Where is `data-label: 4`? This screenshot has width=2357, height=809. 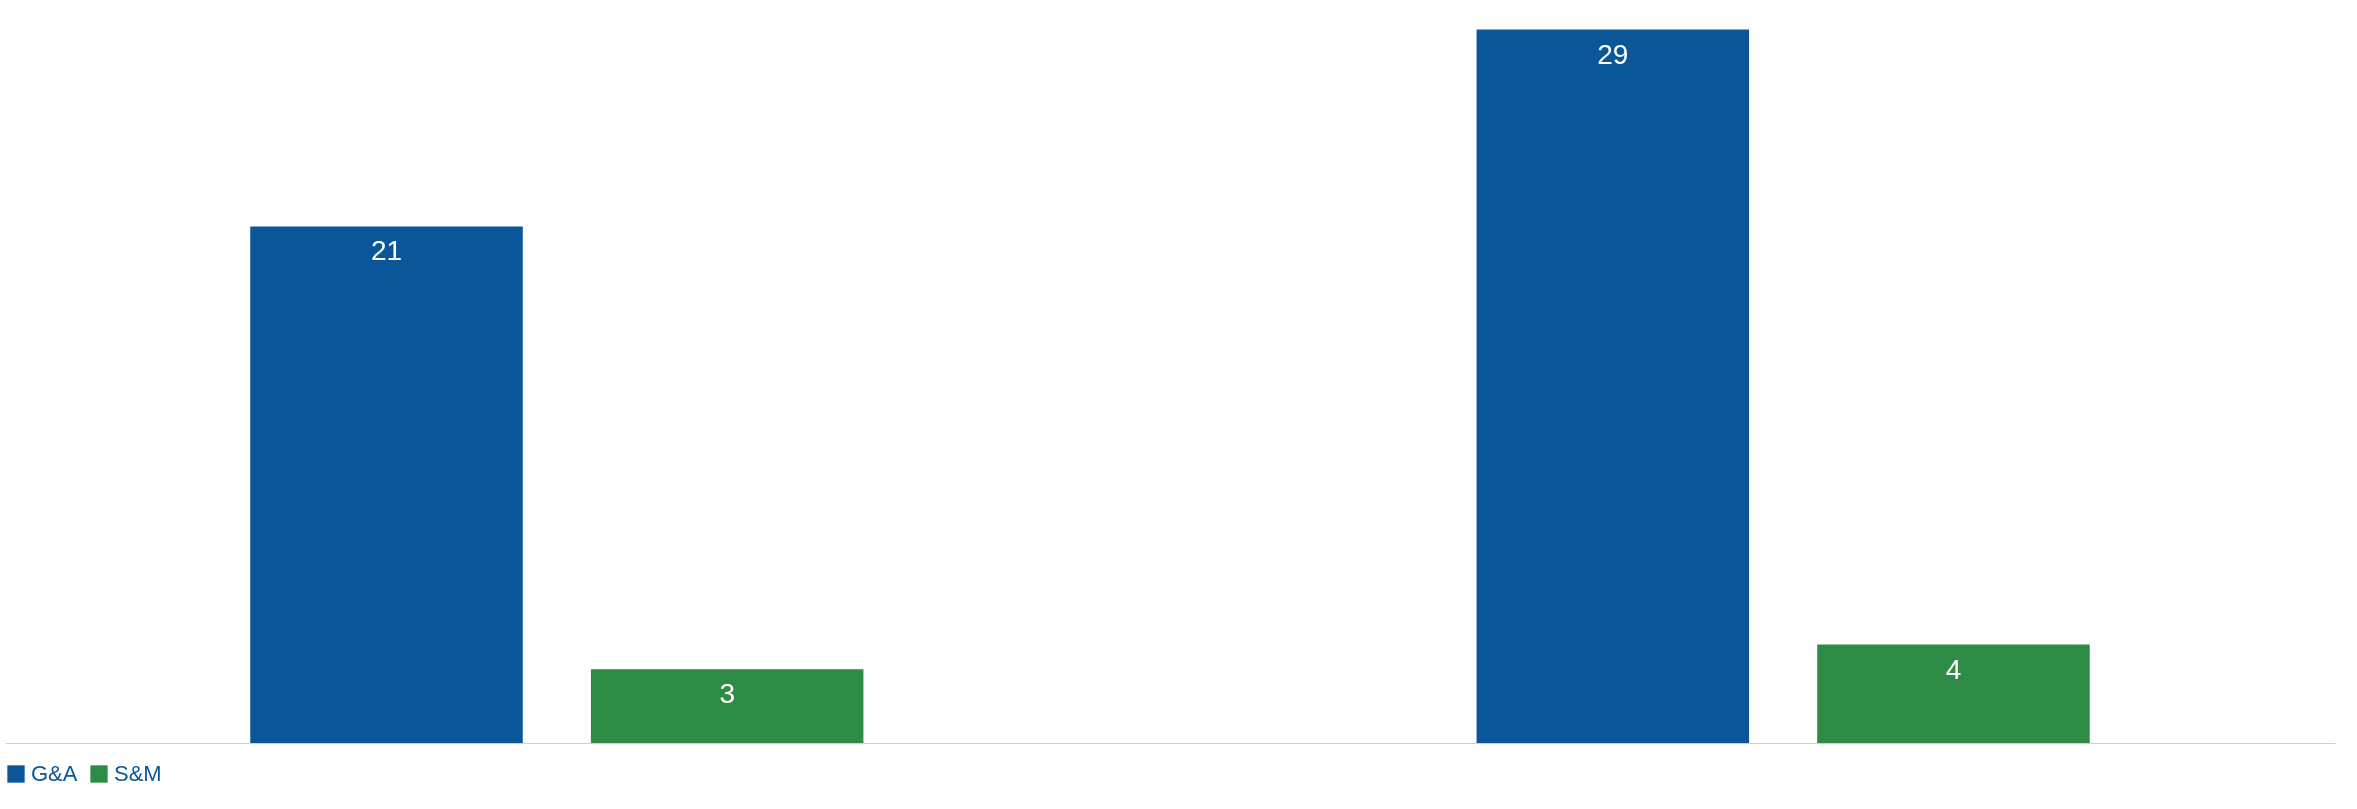 data-label: 4 is located at coordinates (1953, 669).